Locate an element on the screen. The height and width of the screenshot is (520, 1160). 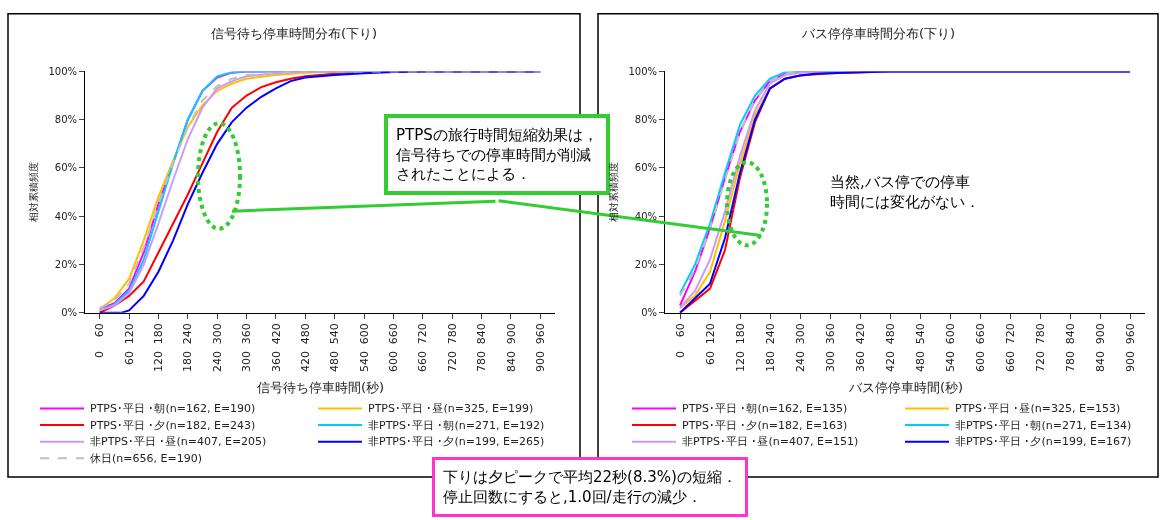
legend-label: PTPS･平日 ･朝(n=162, E=135) is located at coordinates (765, 408).